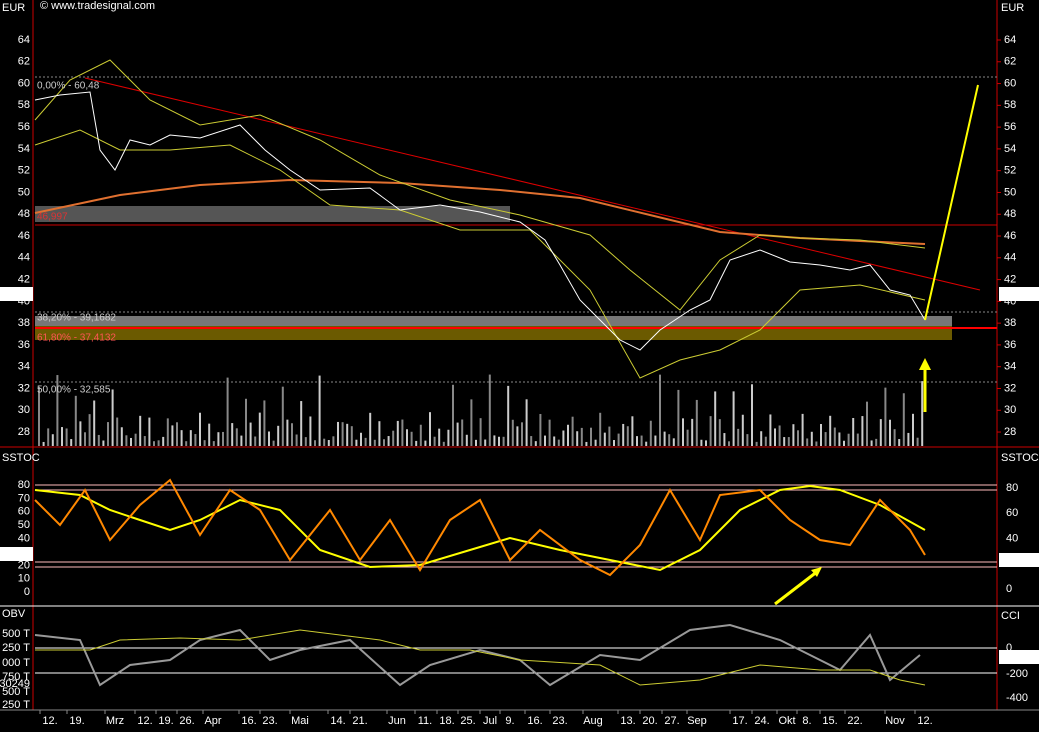 This screenshot has width=1039, height=732. What do you see at coordinates (829, 721) in the screenshot?
I see `time-label: 15.` at bounding box center [829, 721].